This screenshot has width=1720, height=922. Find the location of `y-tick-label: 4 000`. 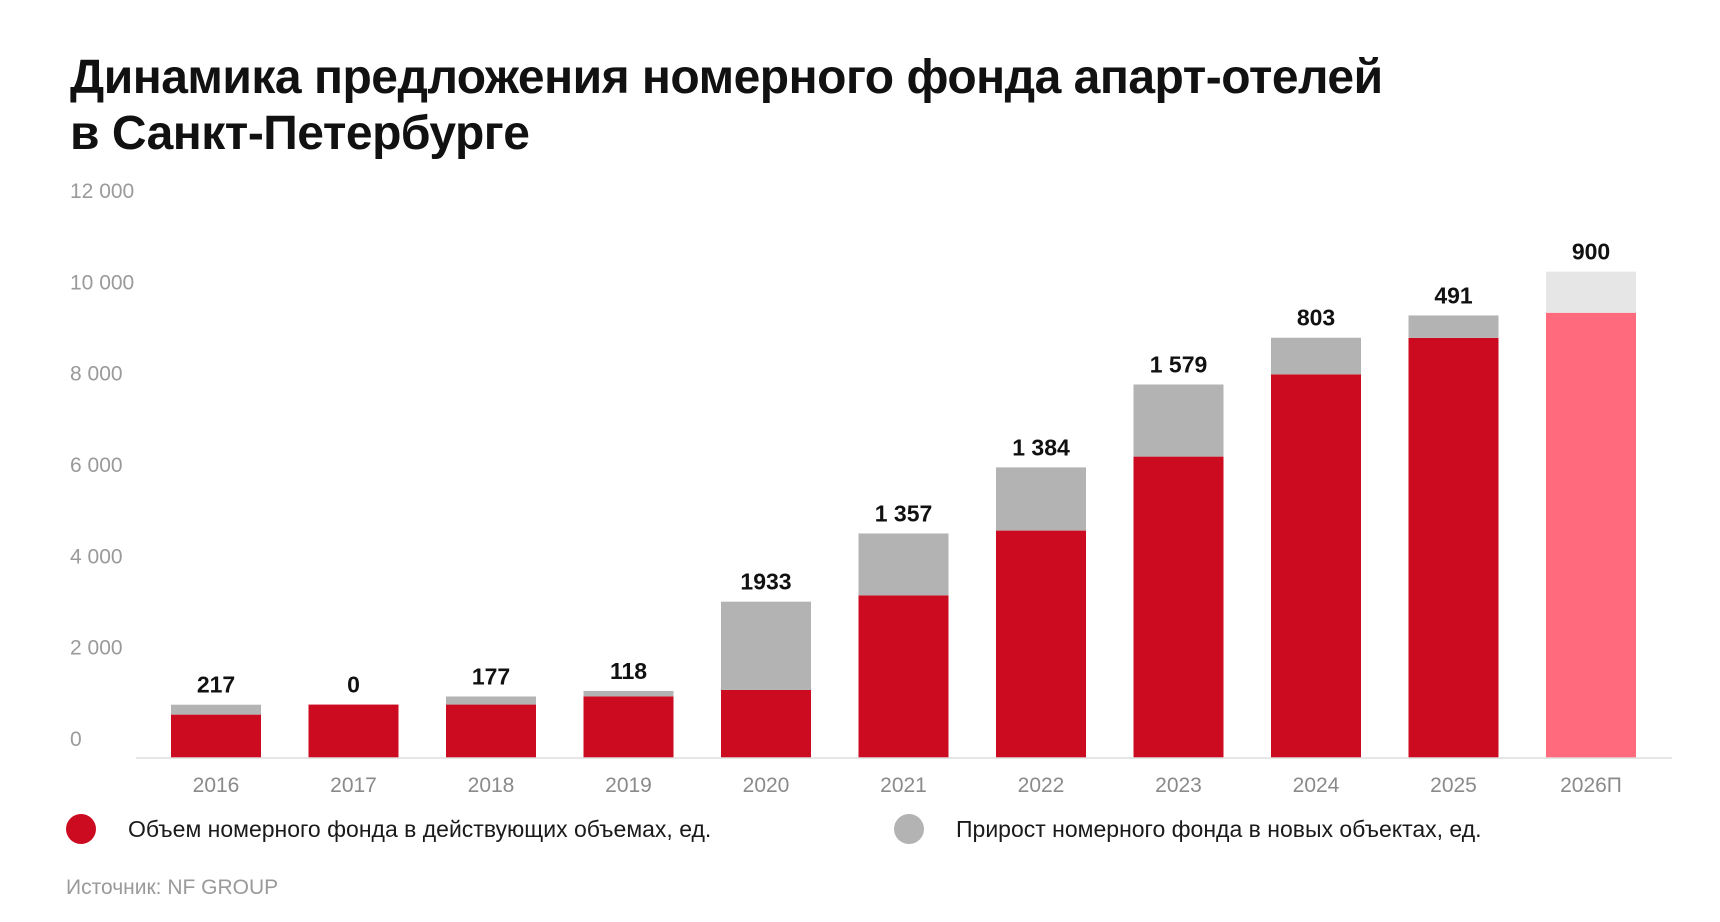

y-tick-label: 4 000 is located at coordinates (96, 556).